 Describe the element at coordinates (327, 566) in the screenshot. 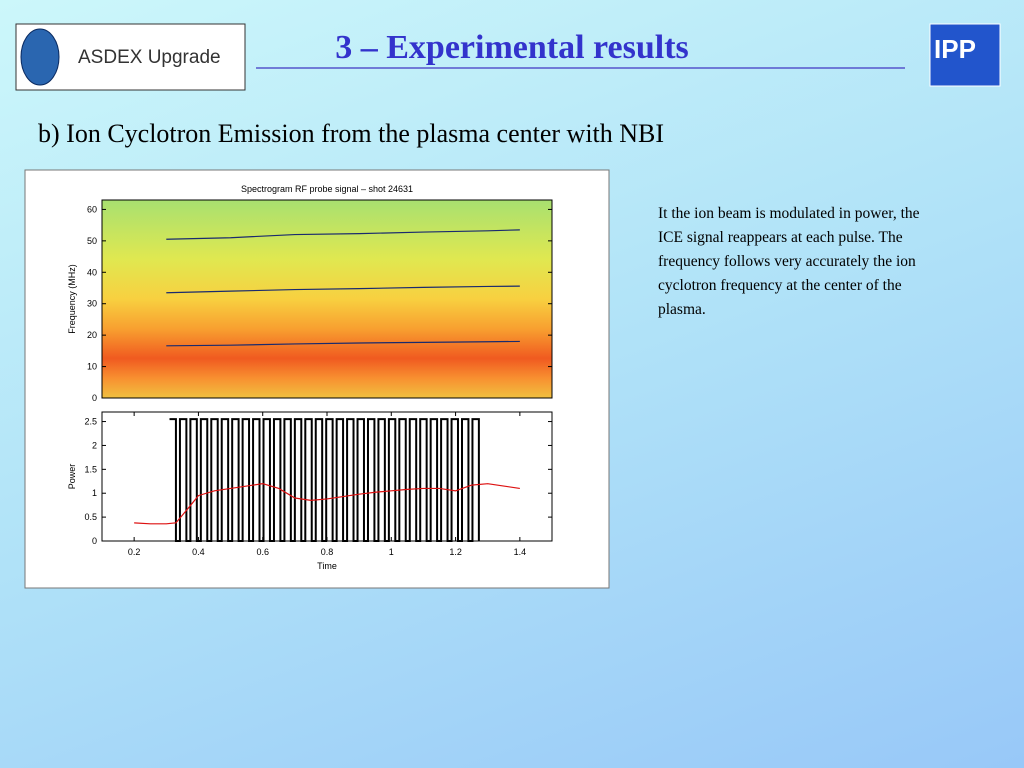

I see `x-axis-label: Time` at that location.